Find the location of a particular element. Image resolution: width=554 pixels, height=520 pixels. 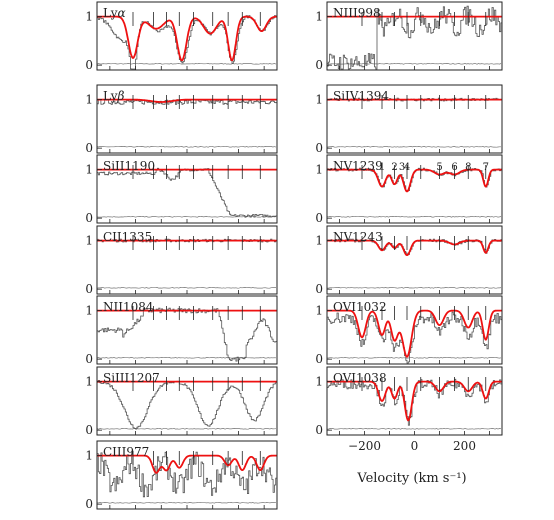

spectrum-panel: 0 1 NII1084 is located at coordinates (181, 330).